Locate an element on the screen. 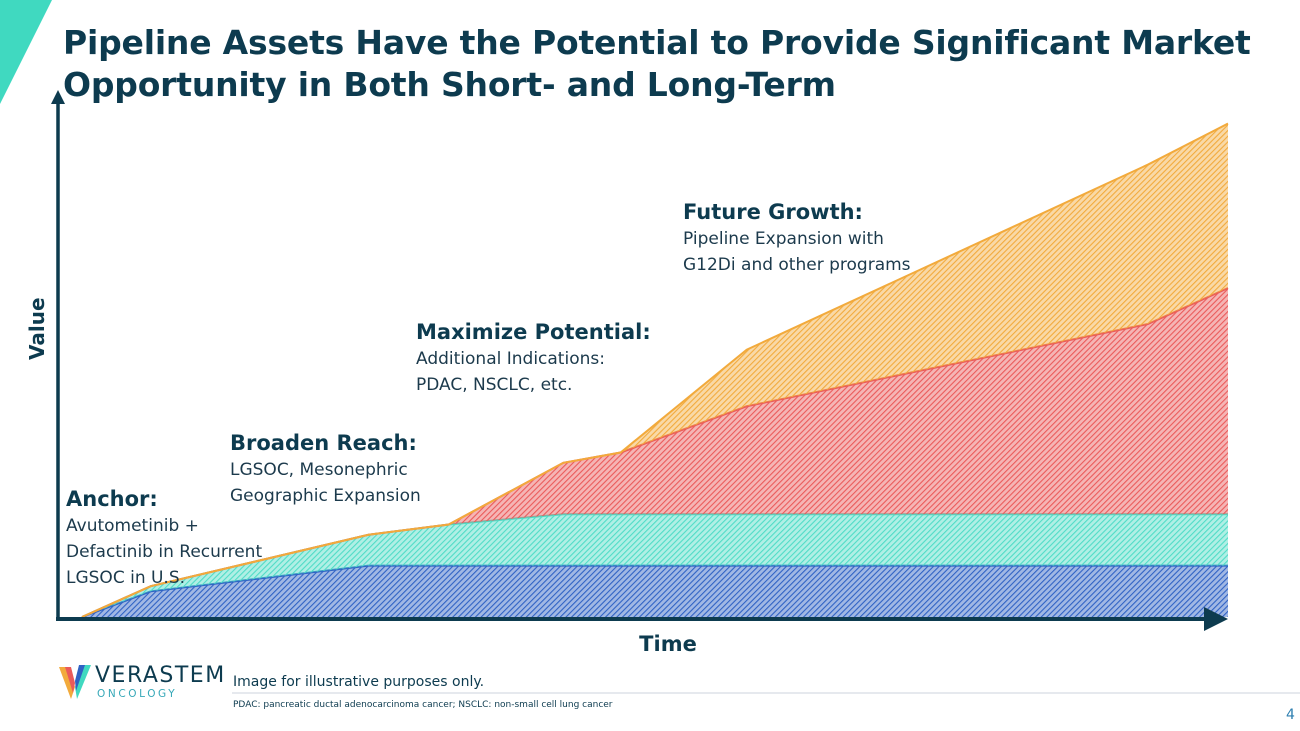 Image resolution: width=1300 pixels, height=731 pixels. annotation-future-line-2: G12Di and other programs is located at coordinates (797, 265).